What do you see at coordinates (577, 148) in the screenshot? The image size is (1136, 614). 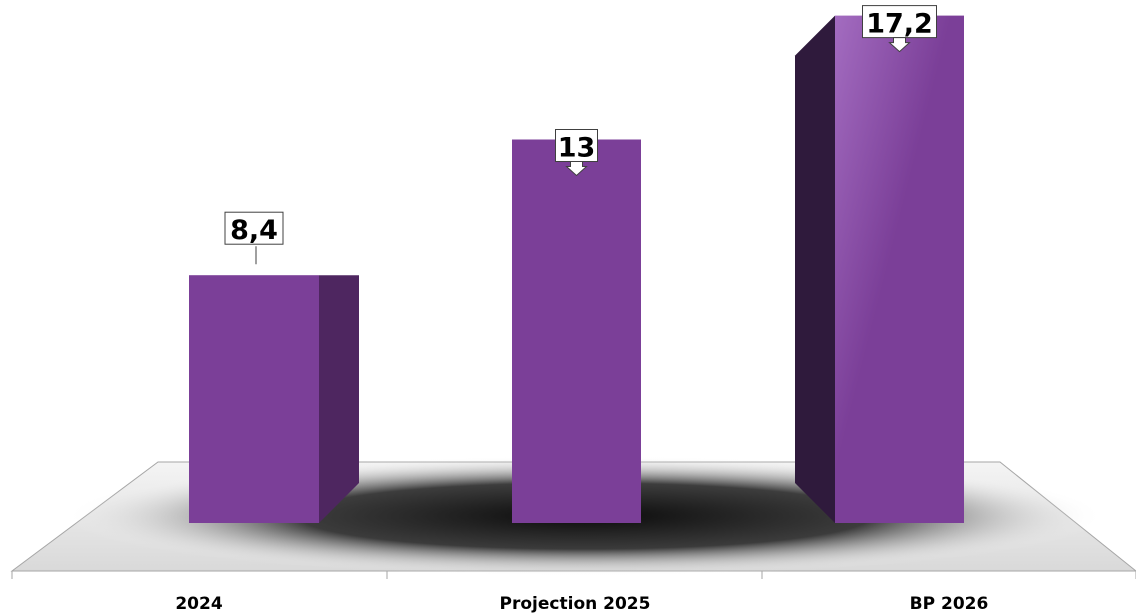 I see `data-label: 13` at bounding box center [577, 148].